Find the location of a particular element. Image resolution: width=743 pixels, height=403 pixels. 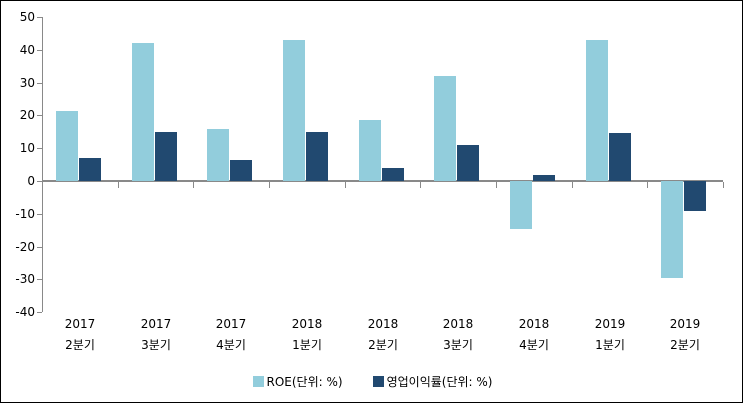

y-tick-label: -10 is located at coordinates (25, 213).